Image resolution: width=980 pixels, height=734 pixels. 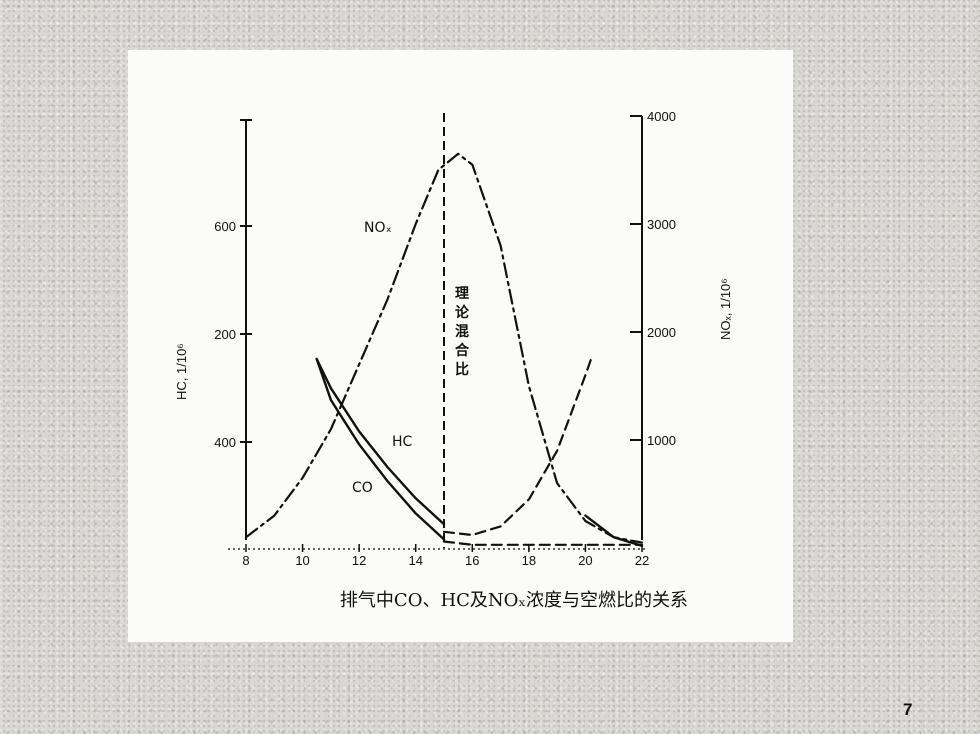 What do you see at coordinates (908, 709) in the screenshot?
I see `page-number: 7` at bounding box center [908, 709].